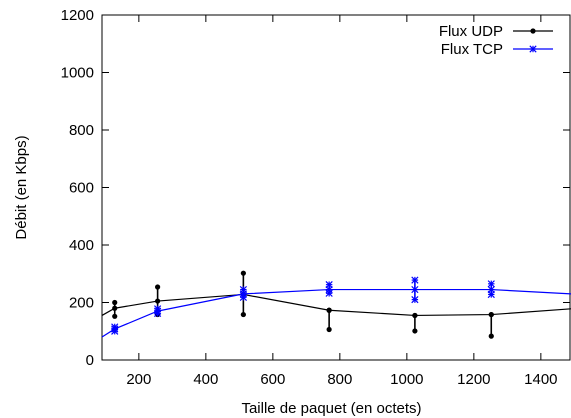  I want to click on y-tick-label: 200, so click(81, 303).